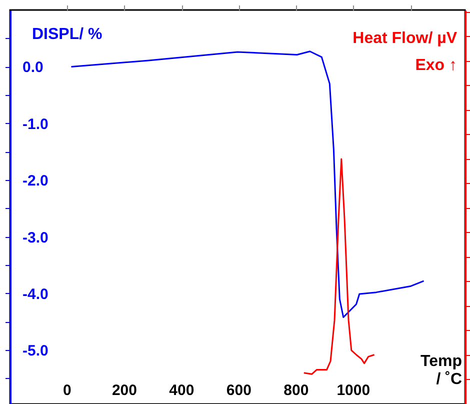  What do you see at coordinates (33, 67) in the screenshot?
I see `y-tick-label: 0.0` at bounding box center [33, 67].